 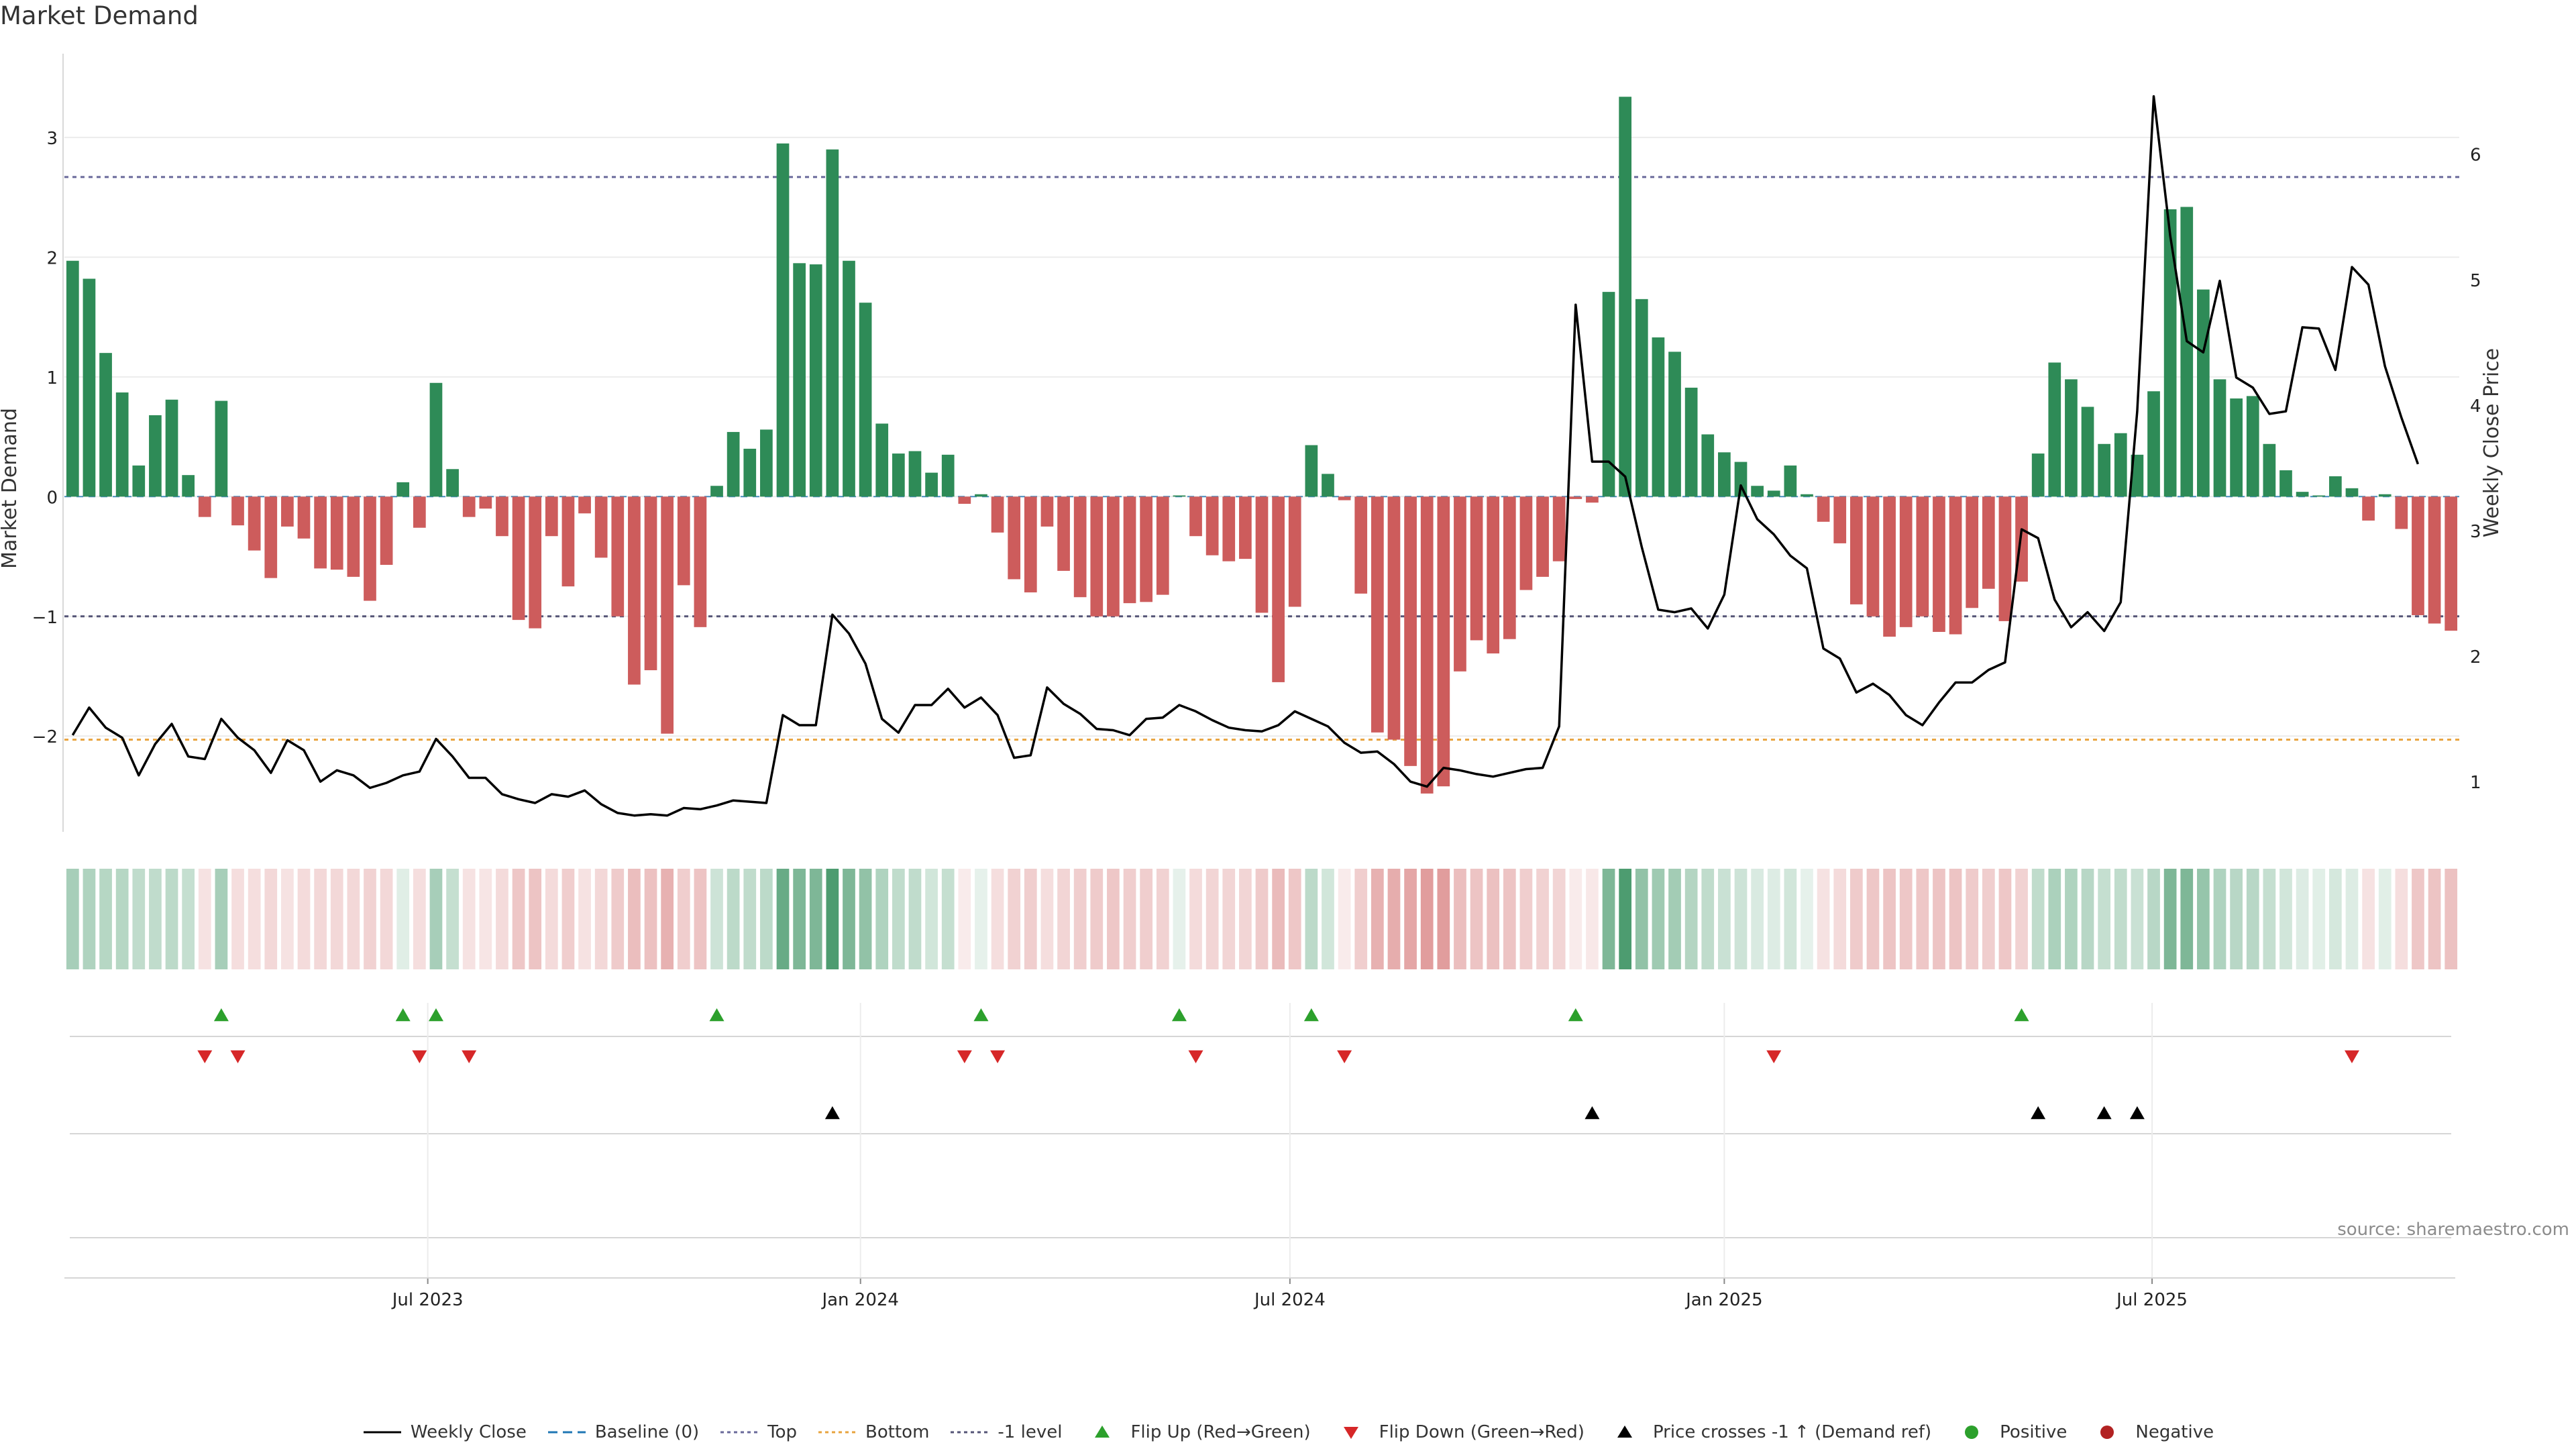 I want to click on flip-down-marker, so click(x=998, y=1056).